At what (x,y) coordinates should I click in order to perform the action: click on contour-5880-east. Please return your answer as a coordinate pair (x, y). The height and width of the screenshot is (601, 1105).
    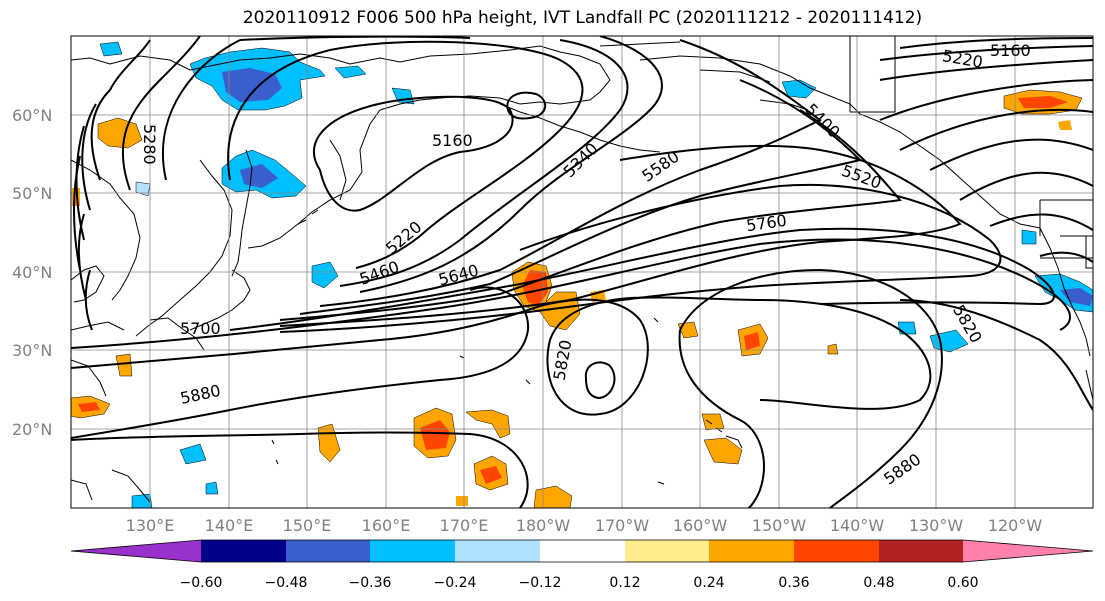
    Looking at the image, I should click on (811, 388).